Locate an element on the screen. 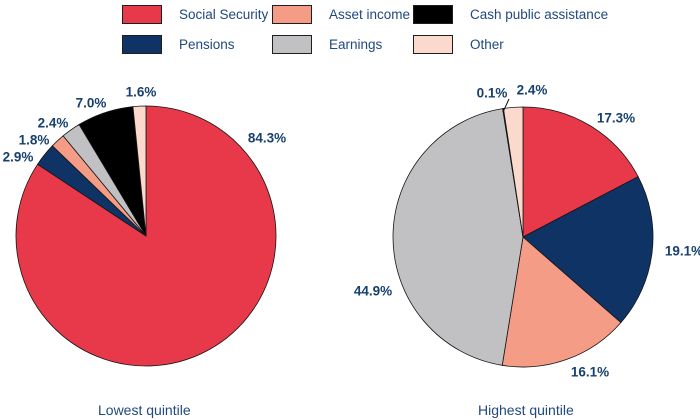 This screenshot has height=420, width=700. caption-lowest-quintile: Lowest quintile is located at coordinates (144, 410).